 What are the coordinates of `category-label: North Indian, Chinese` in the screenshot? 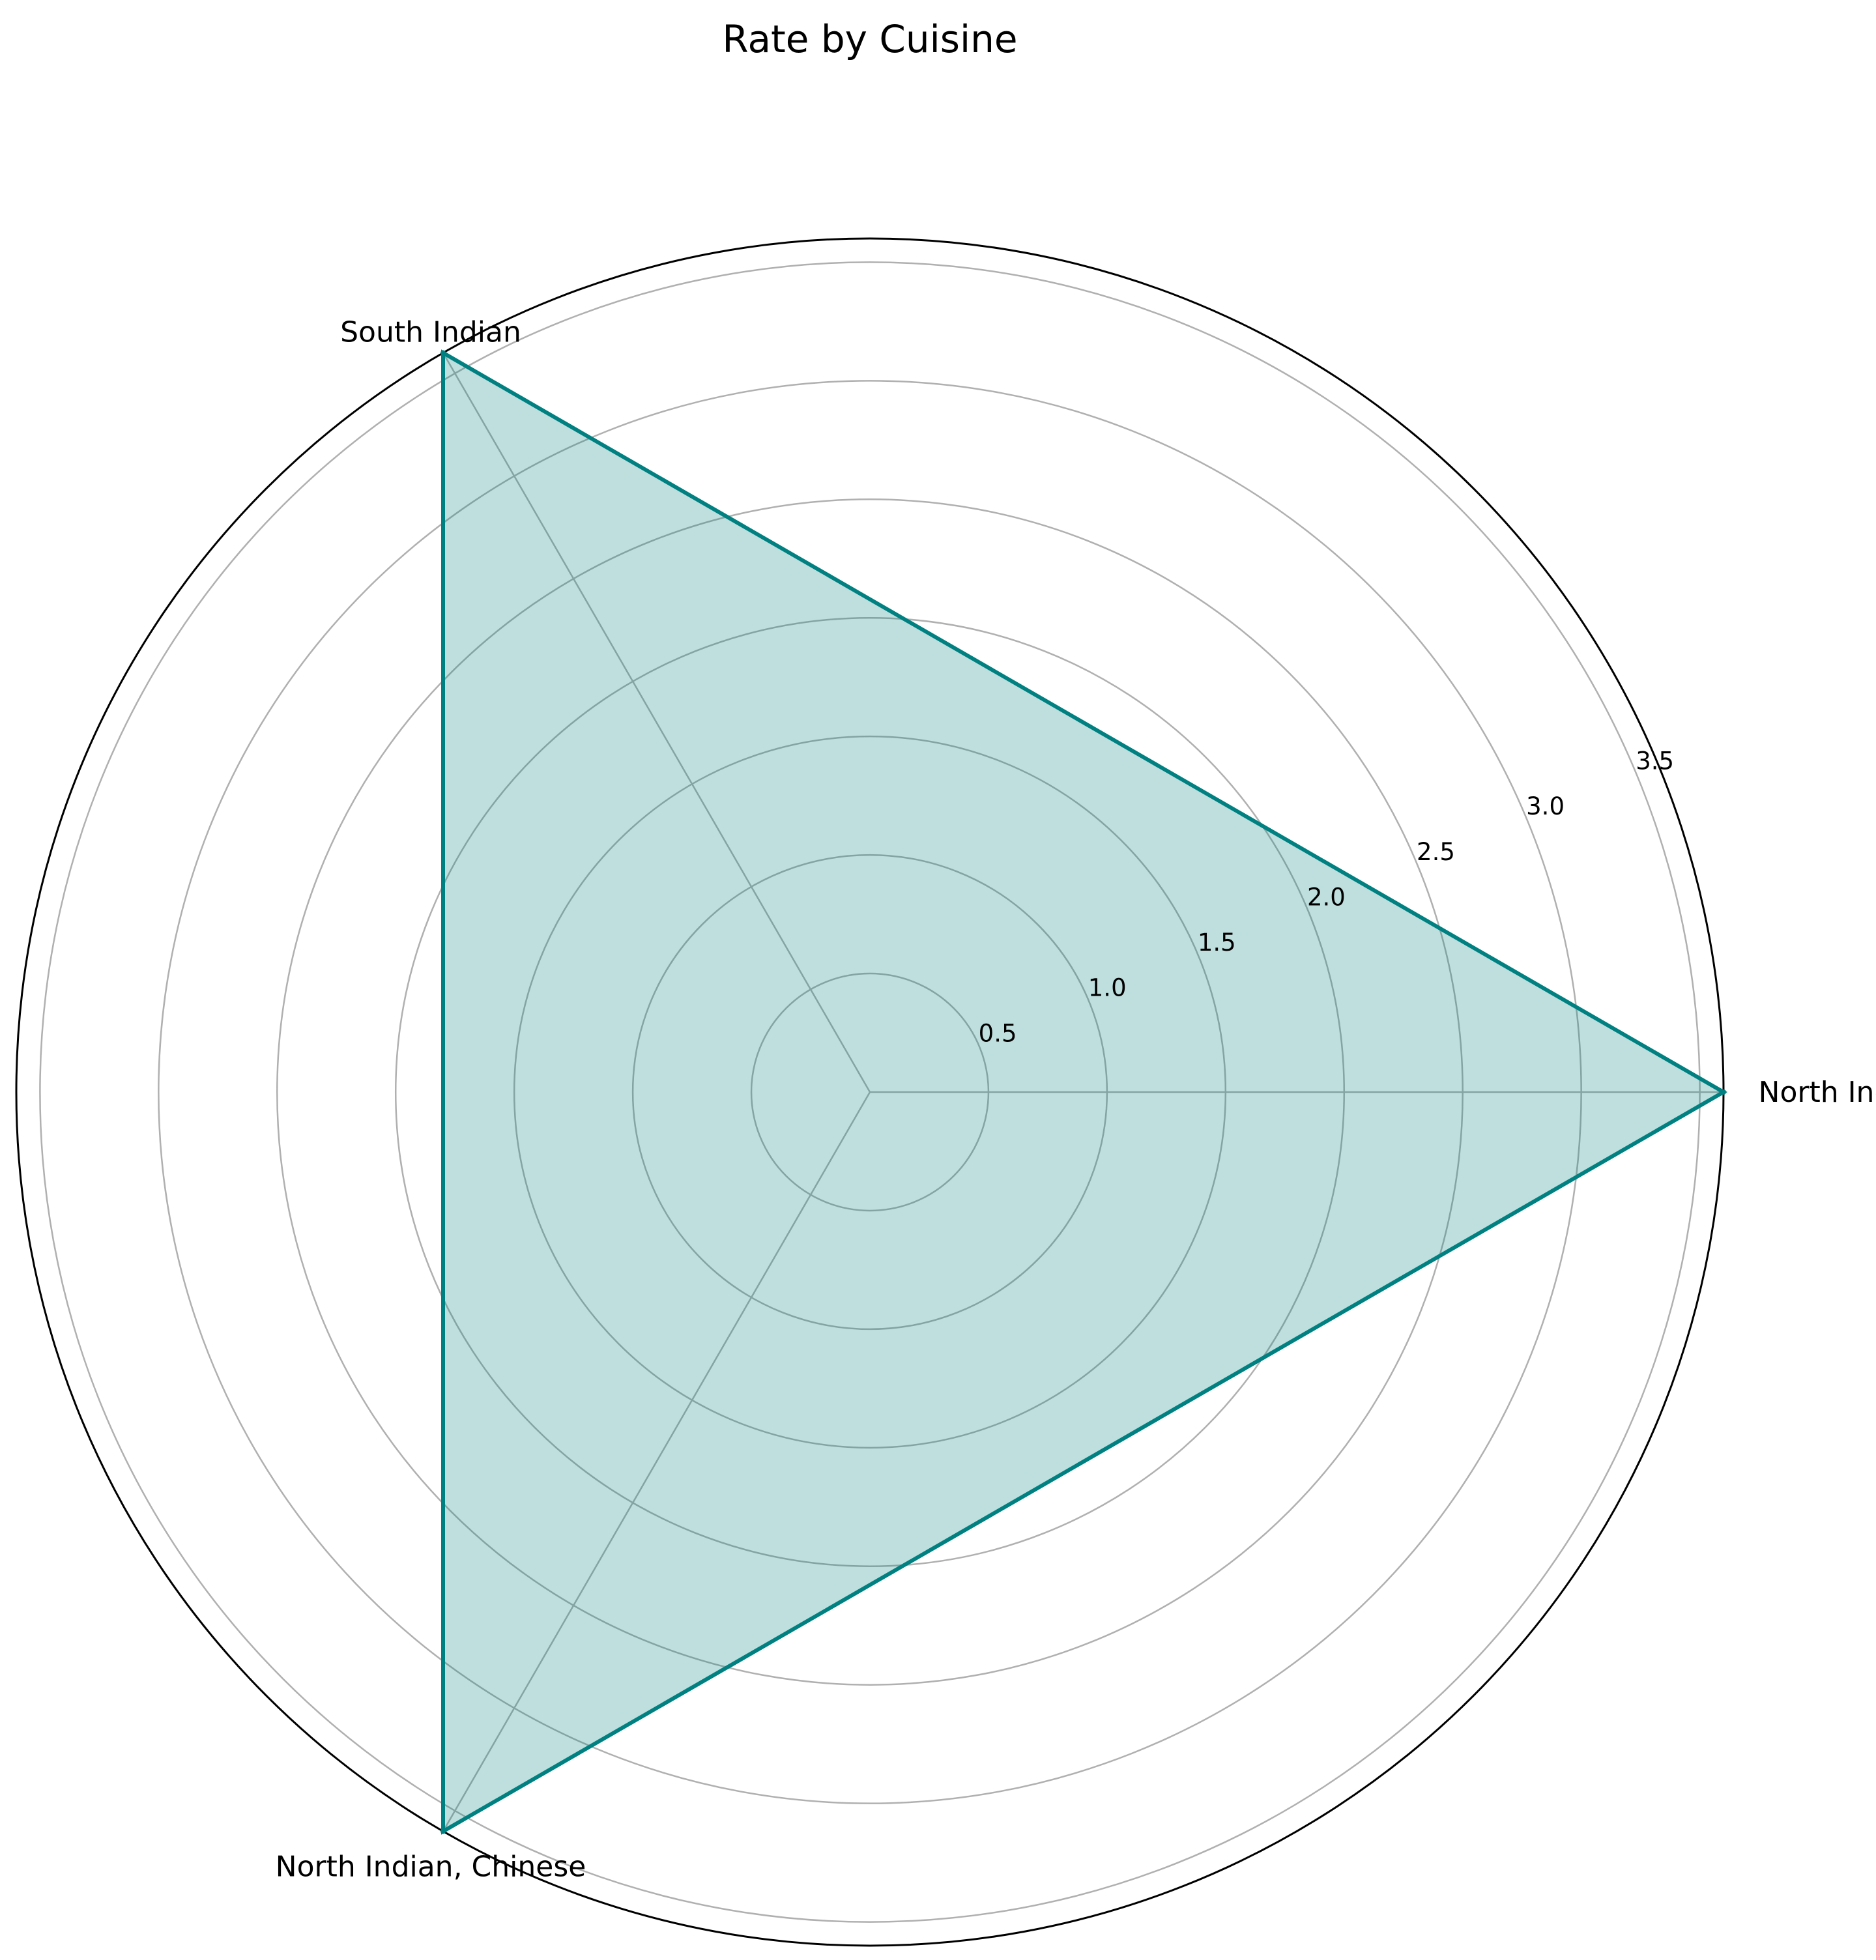 It's located at (431, 1866).